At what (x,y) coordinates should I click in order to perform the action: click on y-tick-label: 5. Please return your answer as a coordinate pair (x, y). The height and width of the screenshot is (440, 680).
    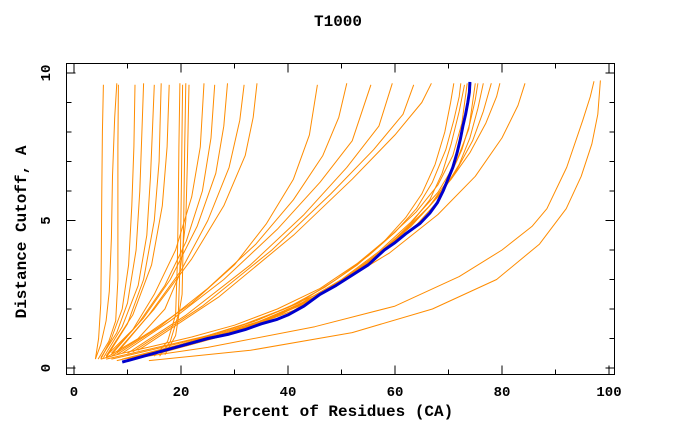
    Looking at the image, I should click on (47, 220).